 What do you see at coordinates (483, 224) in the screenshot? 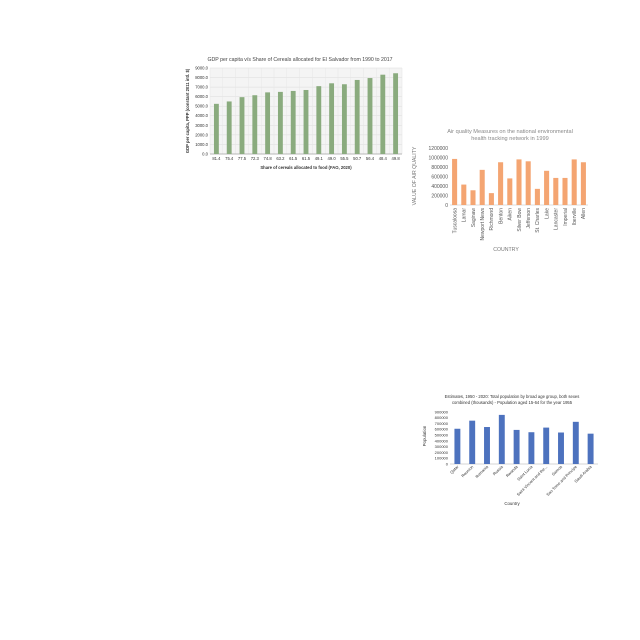
I see `x-tick-label: Newport News` at bounding box center [483, 224].